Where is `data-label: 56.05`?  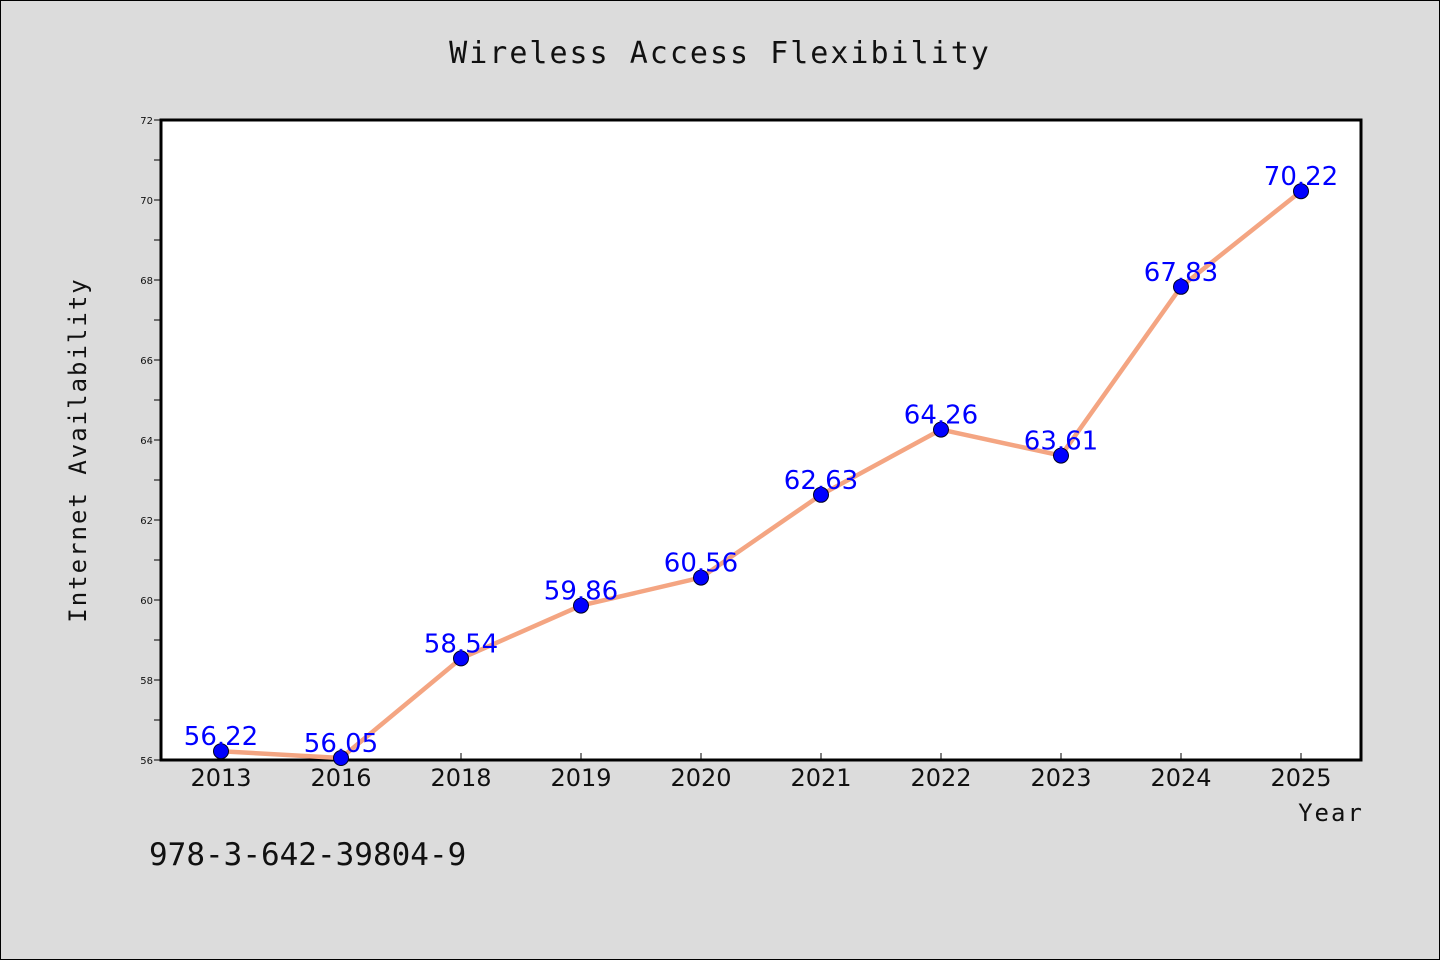 data-label: 56.05 is located at coordinates (341, 744).